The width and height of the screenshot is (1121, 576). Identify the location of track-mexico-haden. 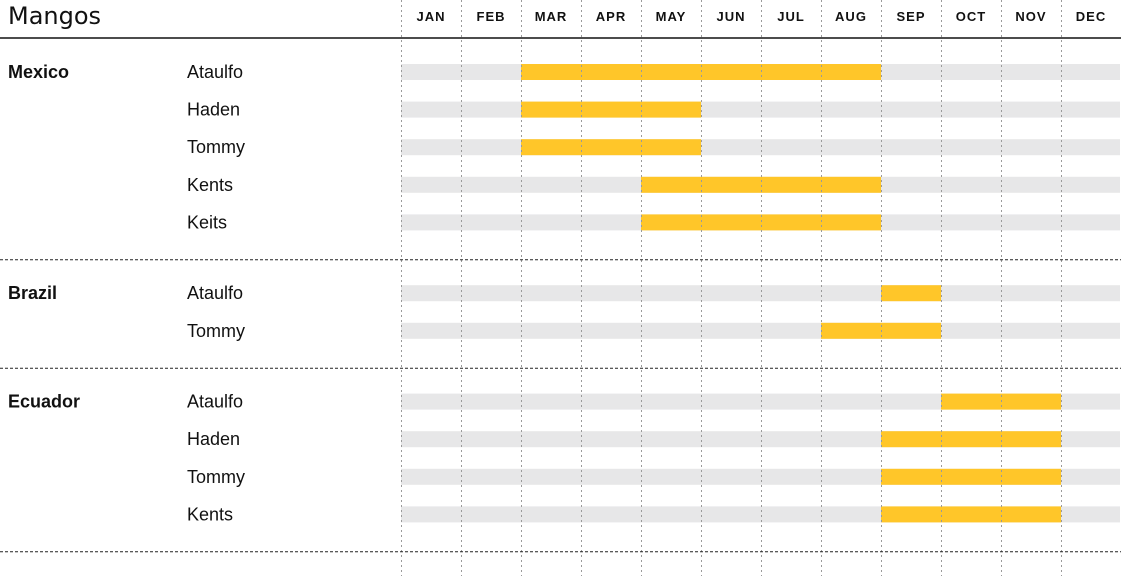
(760, 109).